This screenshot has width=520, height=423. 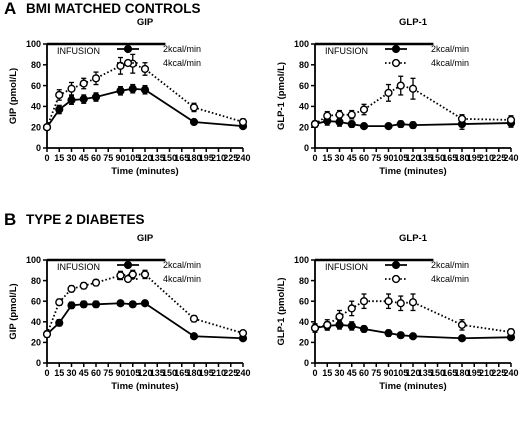 I want to click on series-dotted, so click(x=145, y=92).